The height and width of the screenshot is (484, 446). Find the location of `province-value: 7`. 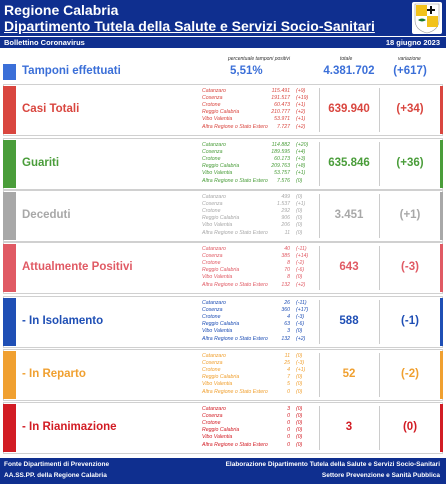

province-value: 7 is located at coordinates (288, 377).